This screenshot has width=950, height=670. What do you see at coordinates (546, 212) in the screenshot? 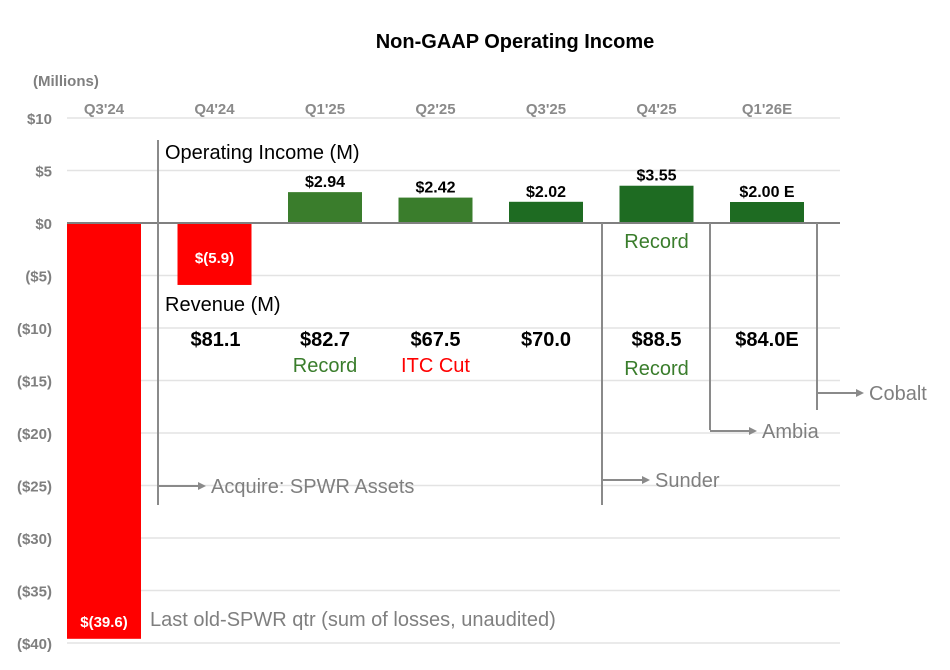
I see `bar-Q325` at bounding box center [546, 212].